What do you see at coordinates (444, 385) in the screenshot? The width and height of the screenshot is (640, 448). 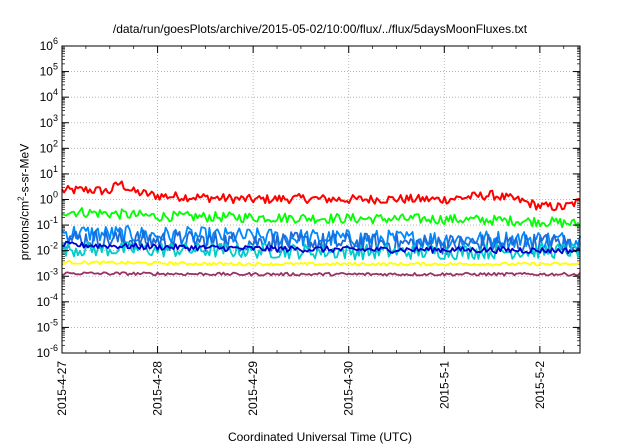 I see `x-tick-label: 2015-5-1` at bounding box center [444, 385].